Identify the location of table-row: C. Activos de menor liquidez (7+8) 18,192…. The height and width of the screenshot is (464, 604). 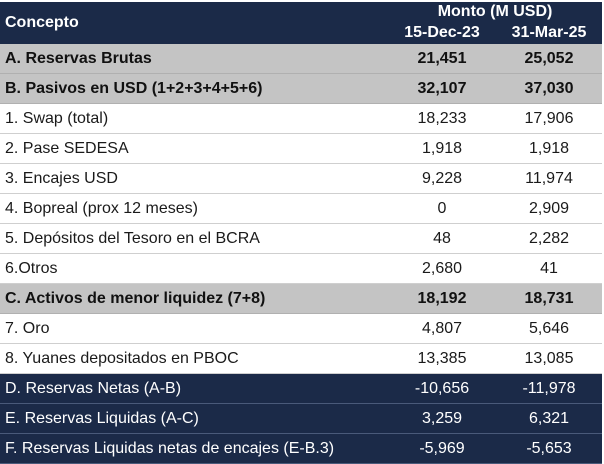
(301, 298).